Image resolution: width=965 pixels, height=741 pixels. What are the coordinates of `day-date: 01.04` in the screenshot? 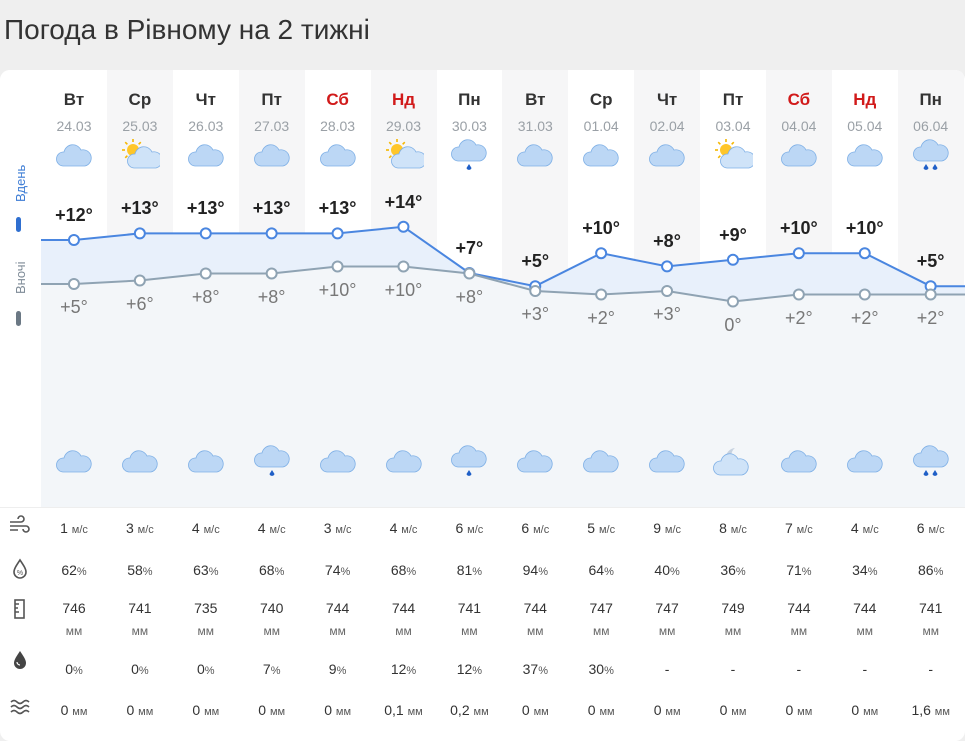 It's located at (601, 126).